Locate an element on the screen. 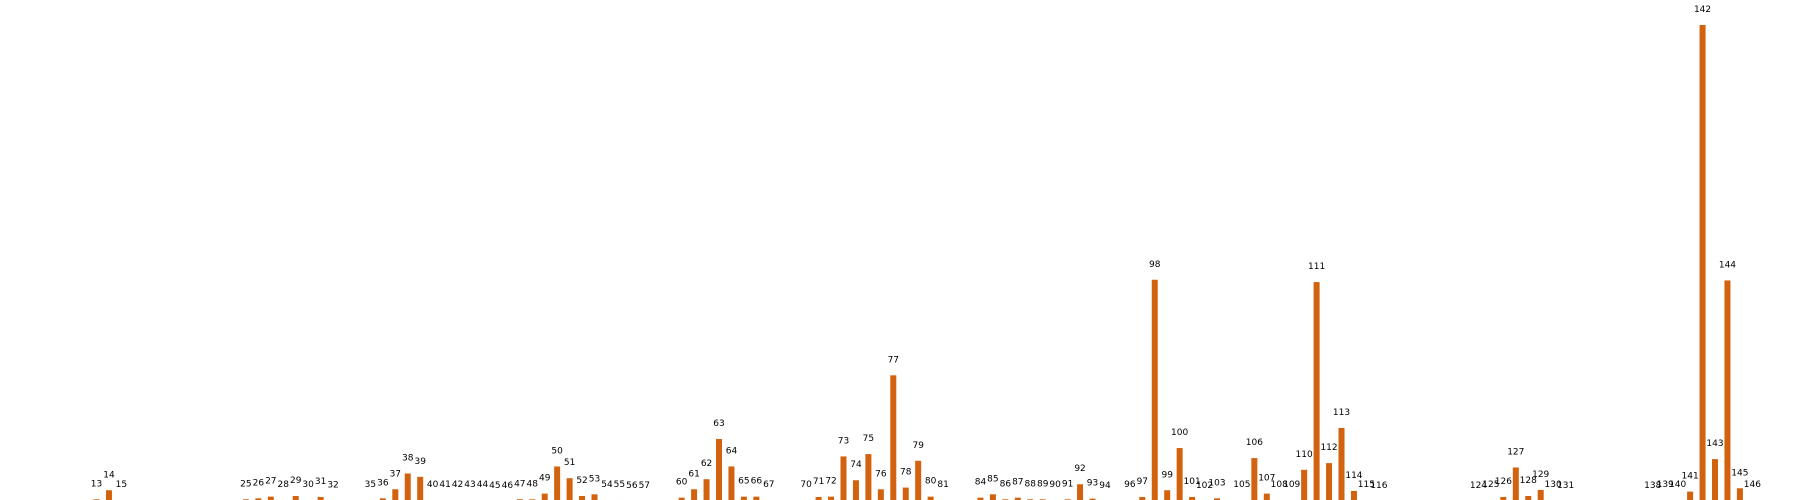  bar-label-57: 57 is located at coordinates (644, 486).